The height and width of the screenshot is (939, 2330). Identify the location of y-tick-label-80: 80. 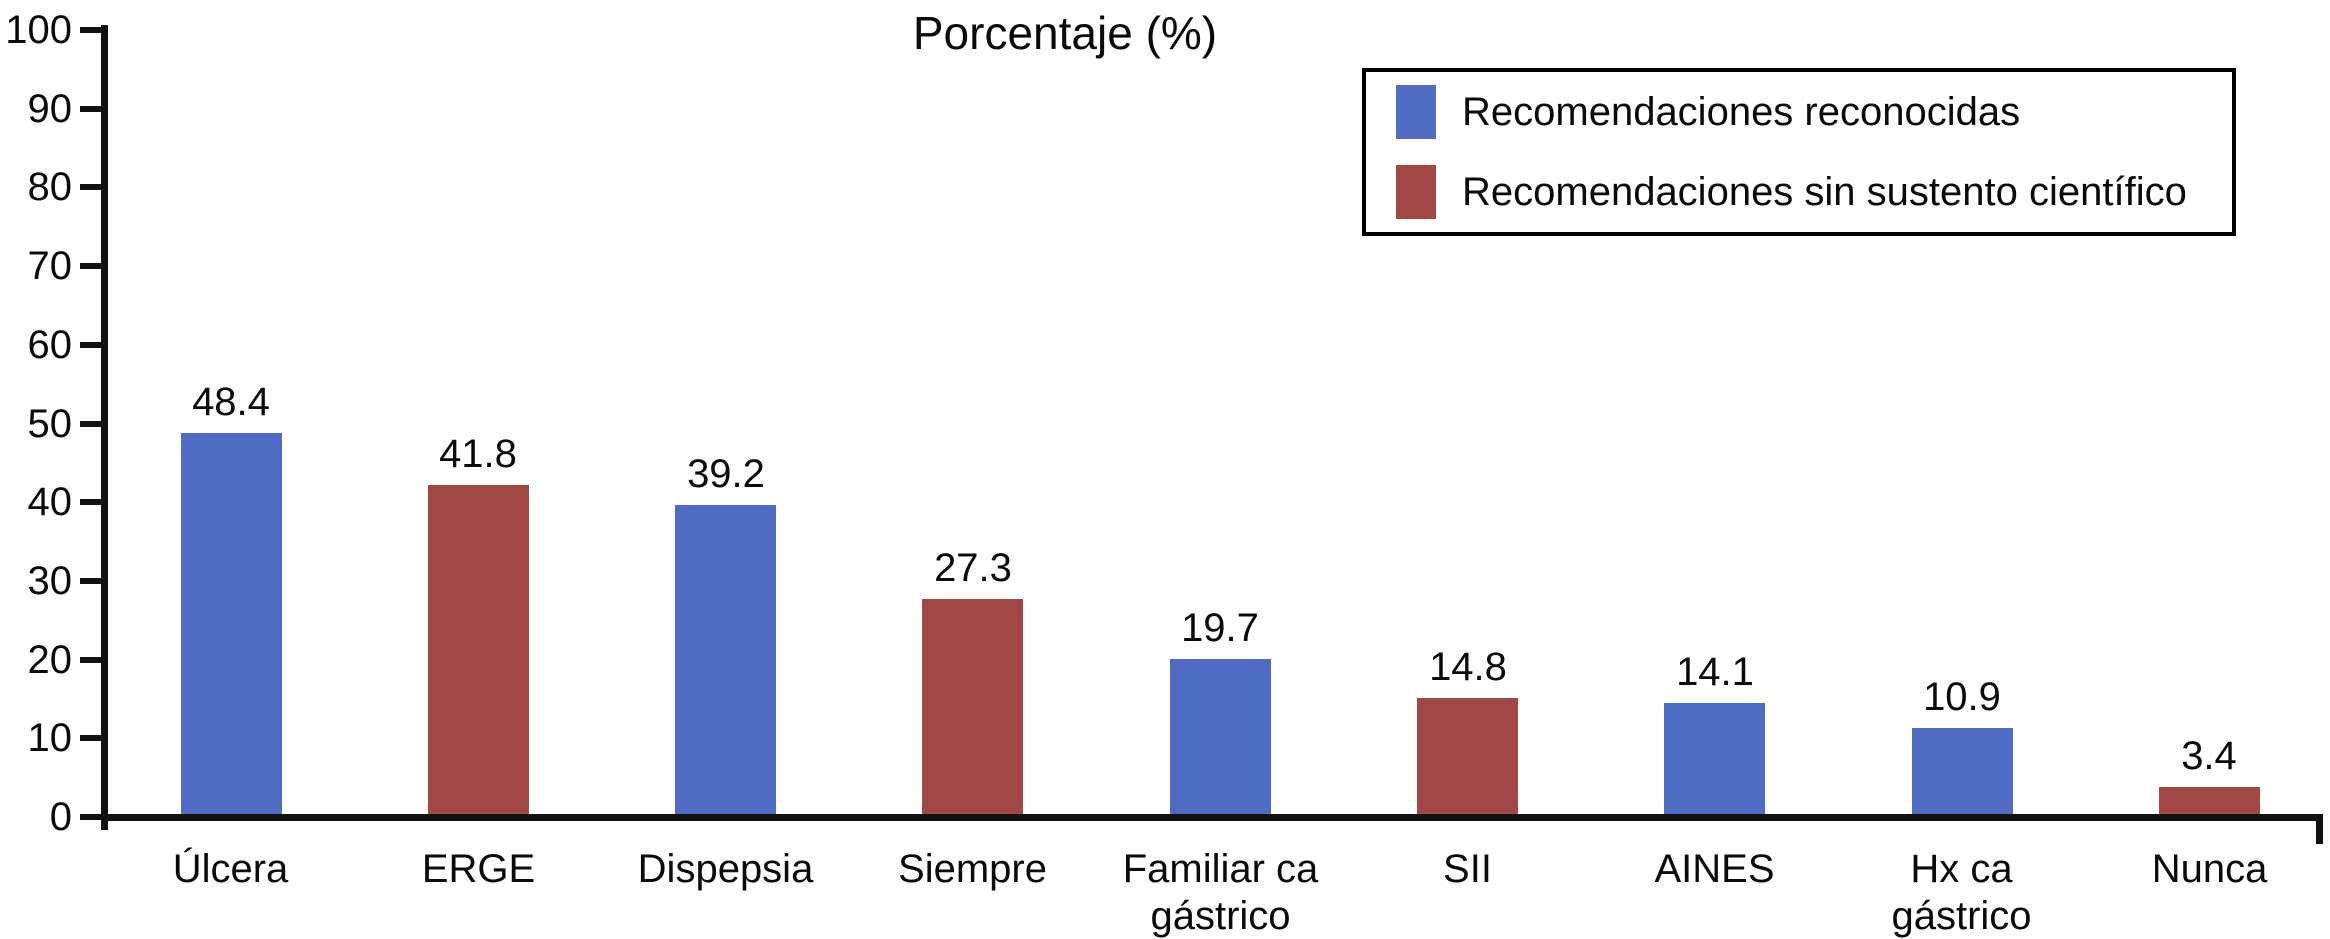
(50, 187).